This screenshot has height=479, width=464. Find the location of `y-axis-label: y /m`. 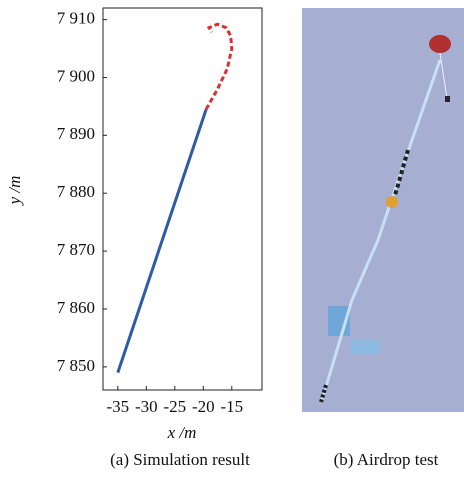

y-axis-label: y /m is located at coordinates (14, 191).